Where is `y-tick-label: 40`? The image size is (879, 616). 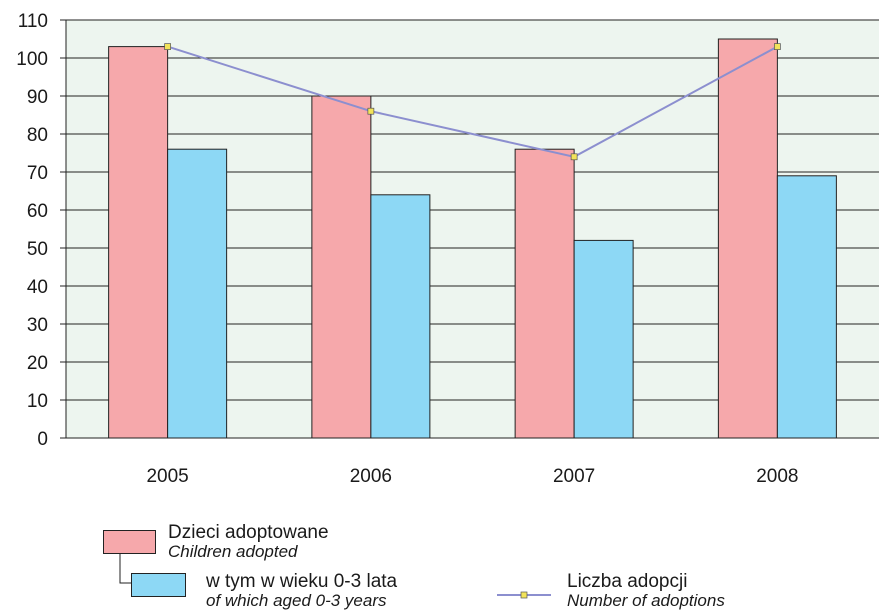 y-tick-label: 40 is located at coordinates (37, 287).